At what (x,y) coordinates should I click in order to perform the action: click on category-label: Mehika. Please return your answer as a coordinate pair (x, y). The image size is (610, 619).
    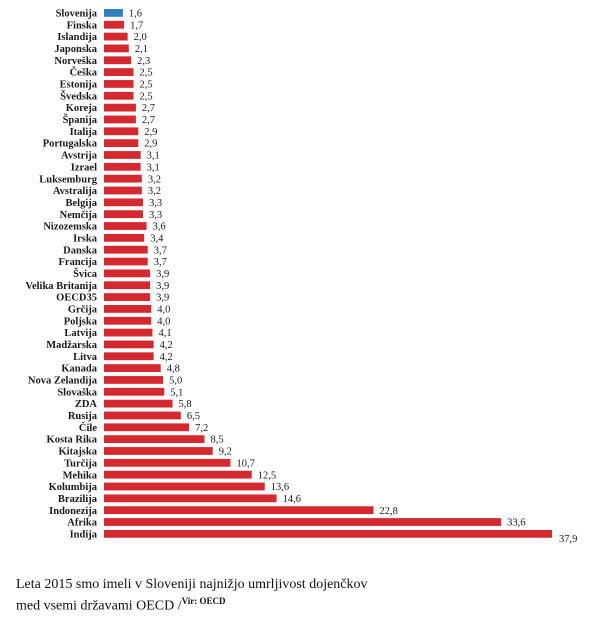
    Looking at the image, I should click on (80, 475).